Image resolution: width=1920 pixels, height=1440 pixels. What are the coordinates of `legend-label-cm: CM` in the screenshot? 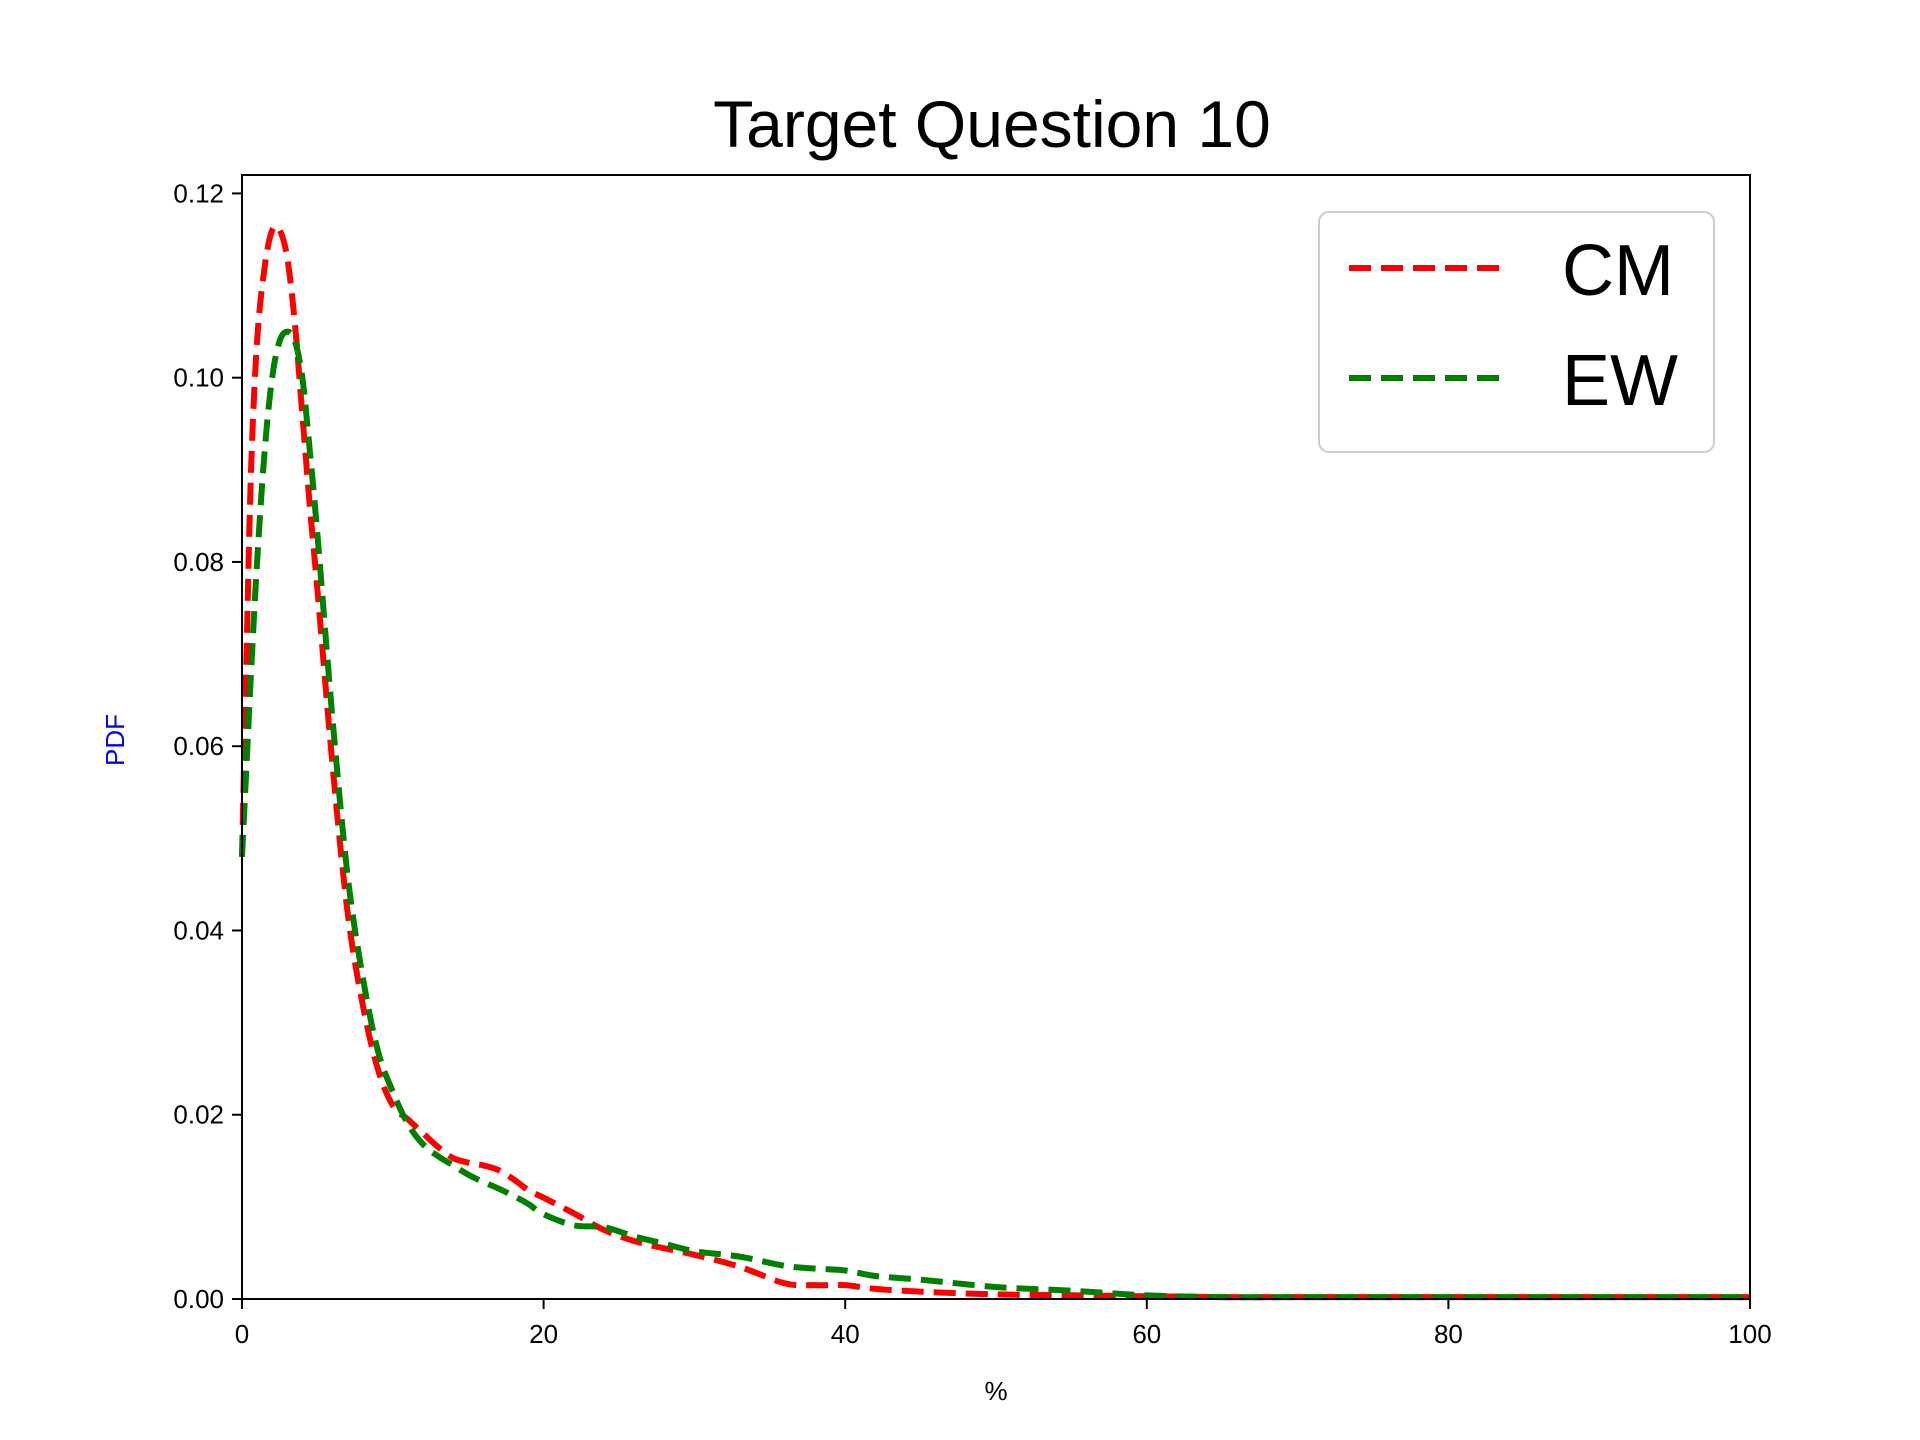 It's located at (1618, 271).